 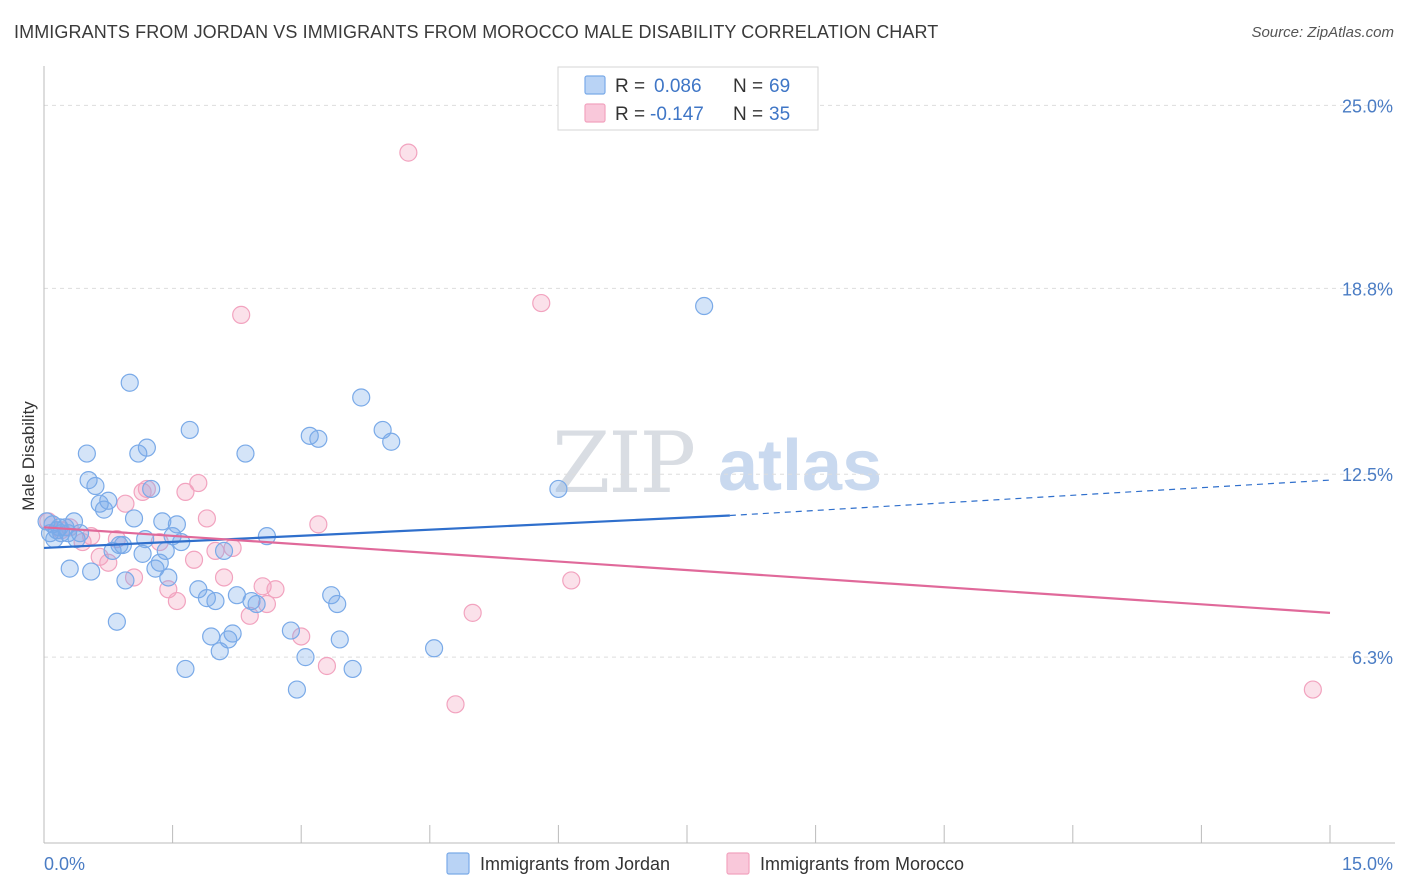 I want to click on correlation-legend: R = 0.086 N = 69 R = -0.147 N = 35, so click(x=688, y=98).